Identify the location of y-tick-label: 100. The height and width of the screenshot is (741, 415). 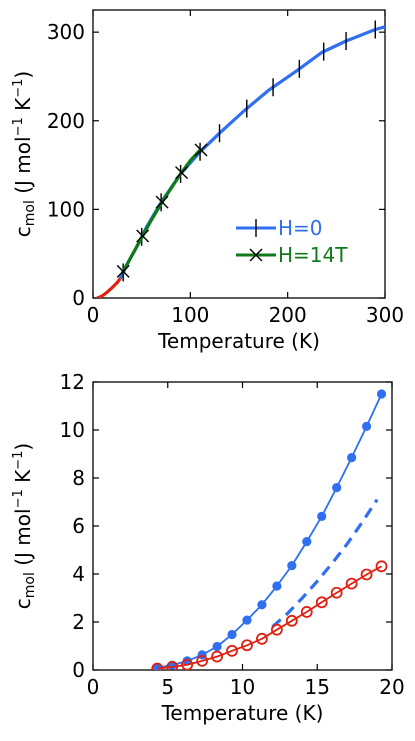
(66, 209).